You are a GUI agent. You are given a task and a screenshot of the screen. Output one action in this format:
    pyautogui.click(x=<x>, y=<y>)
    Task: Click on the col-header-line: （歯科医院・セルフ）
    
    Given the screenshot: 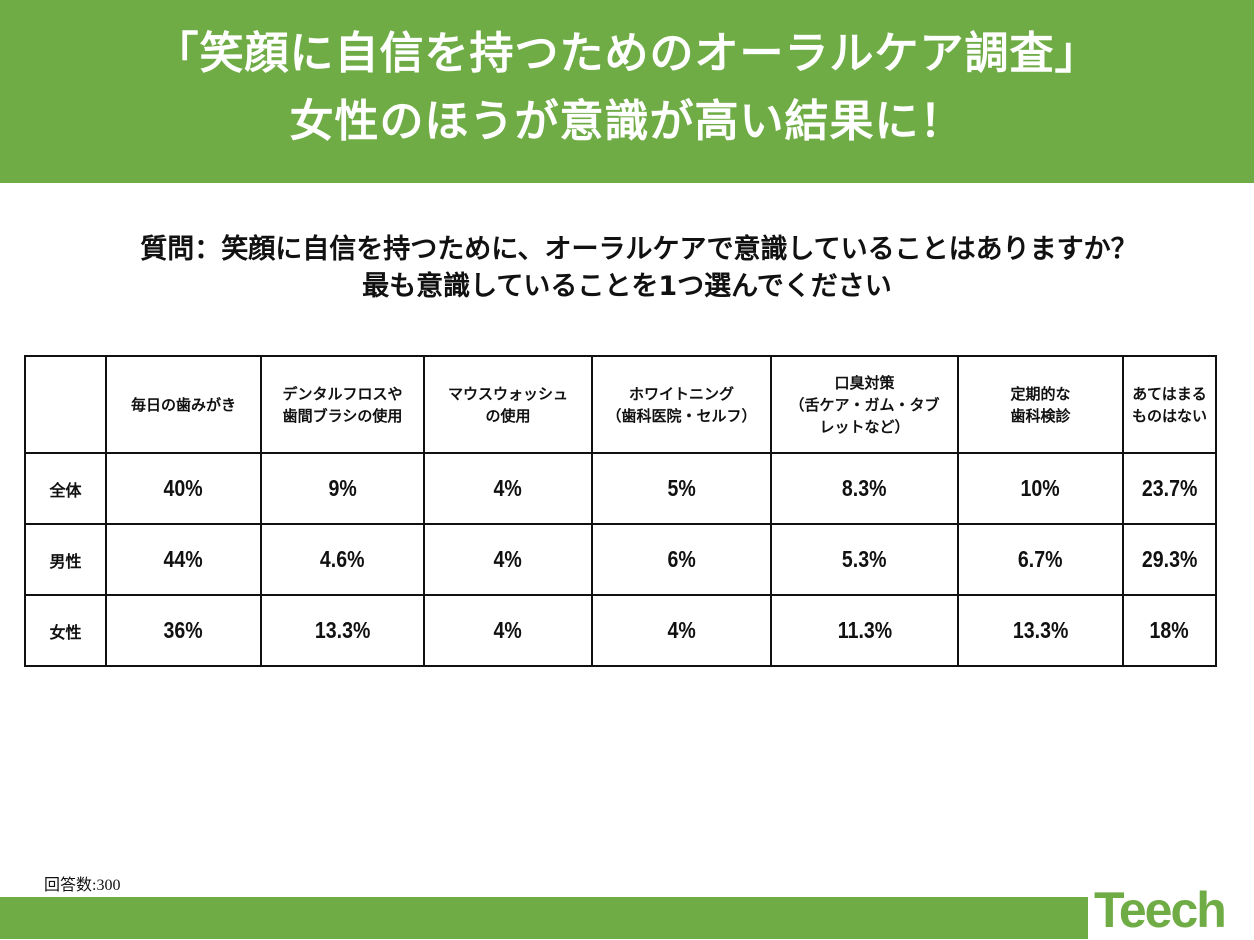 What is the action you would take?
    pyautogui.click(x=681, y=415)
    